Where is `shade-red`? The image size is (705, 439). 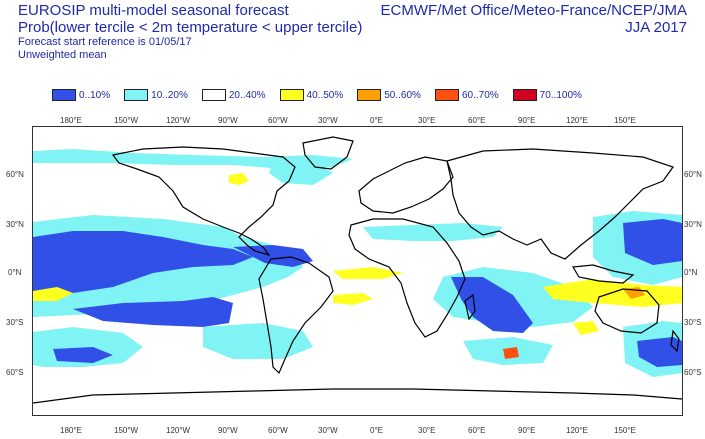 shade-red is located at coordinates (511, 353).